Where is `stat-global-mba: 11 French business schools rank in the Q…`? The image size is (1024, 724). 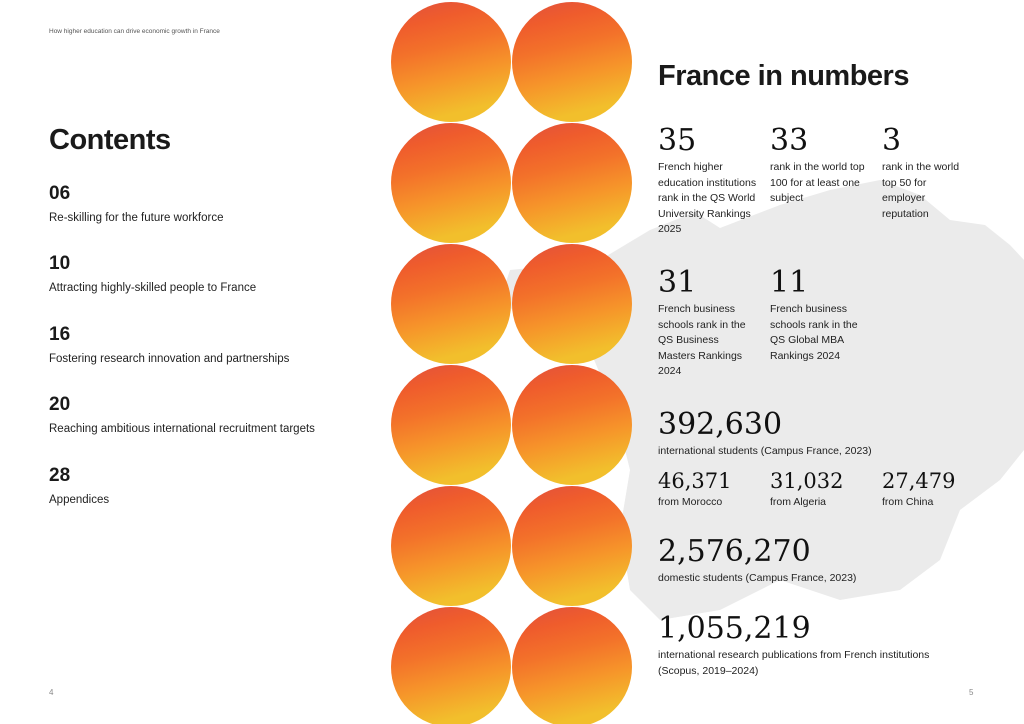 stat-global-mba: 11 French business schools rank in the Q… is located at coordinates (826, 315).